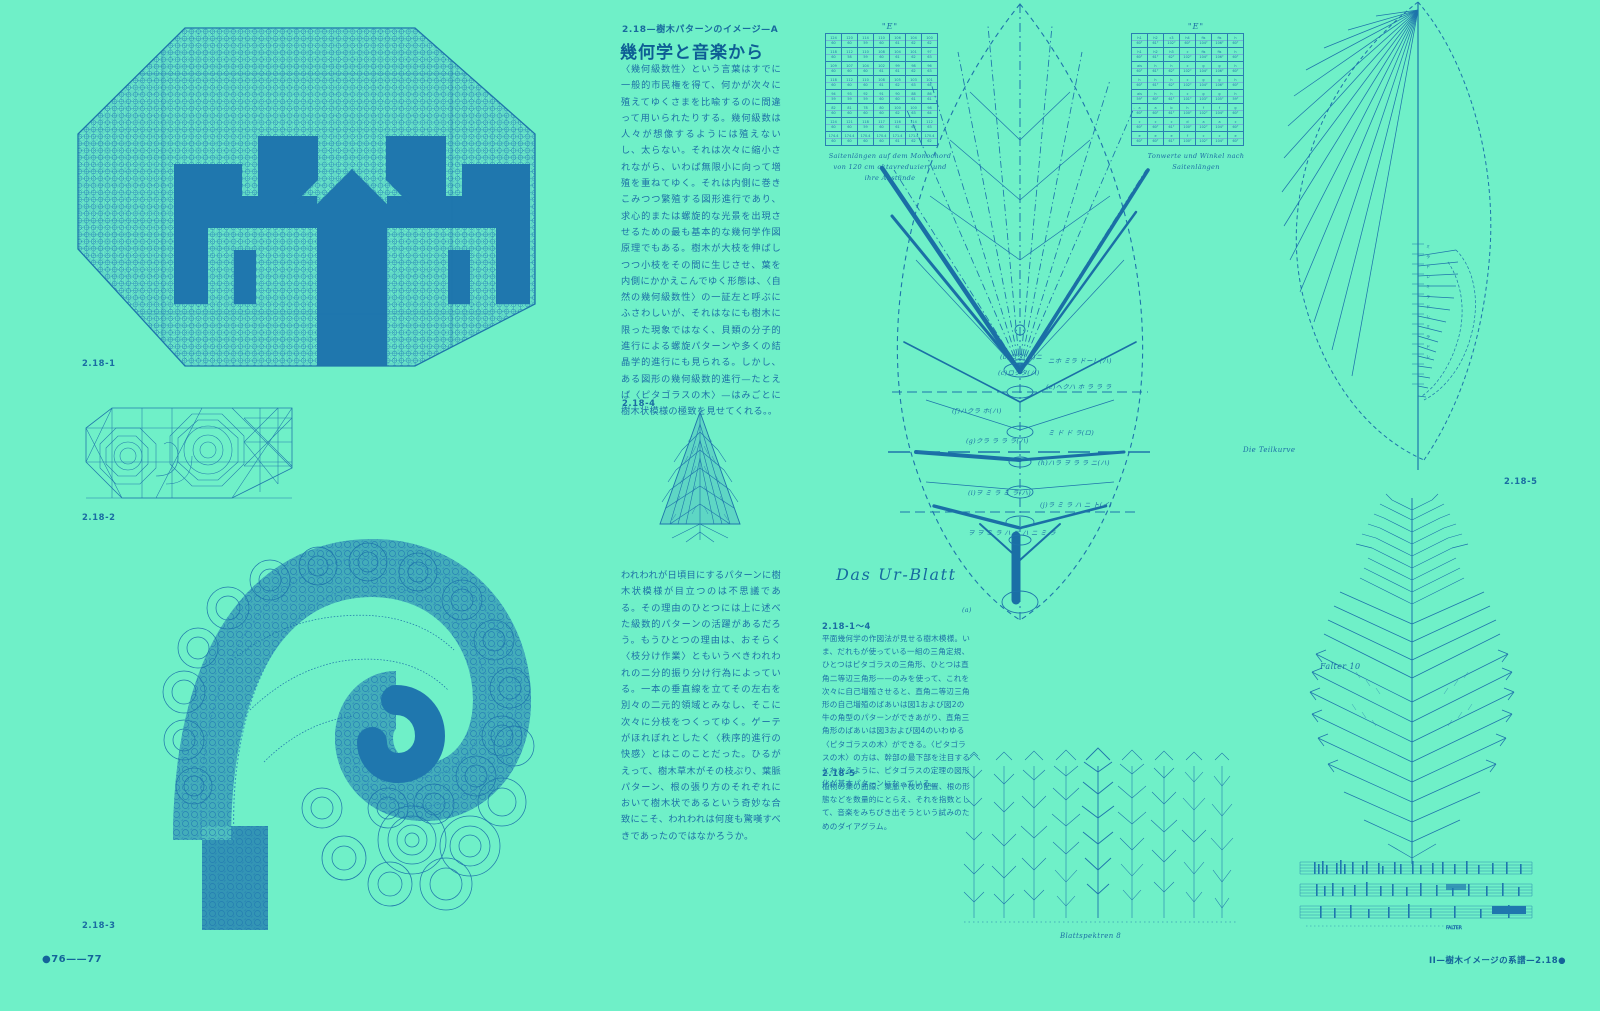 The image size is (1600, 1011). I want to click on number-table-right-title: "E", so click(1196, 26).